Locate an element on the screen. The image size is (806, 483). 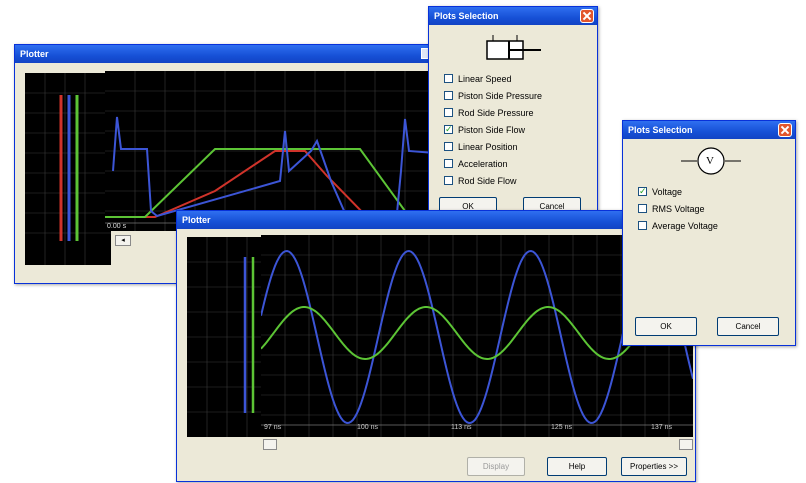
plotter-back-legend is located at coordinates (68, 169).